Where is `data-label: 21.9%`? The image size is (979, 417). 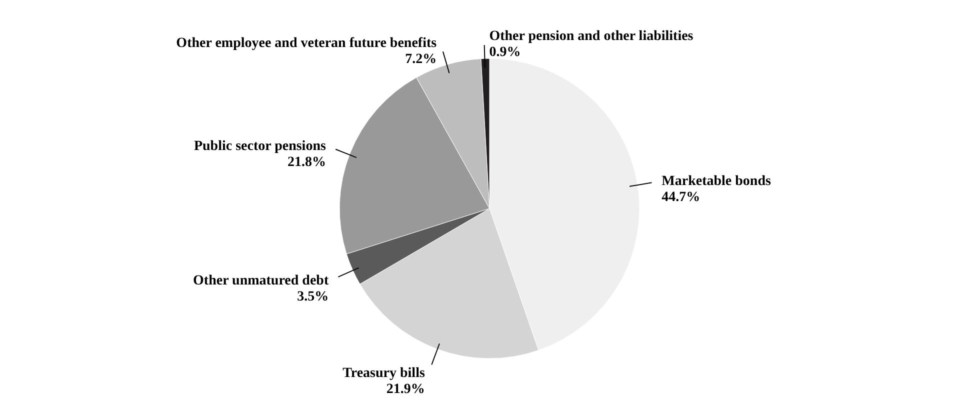
data-label: 21.9% is located at coordinates (405, 390).